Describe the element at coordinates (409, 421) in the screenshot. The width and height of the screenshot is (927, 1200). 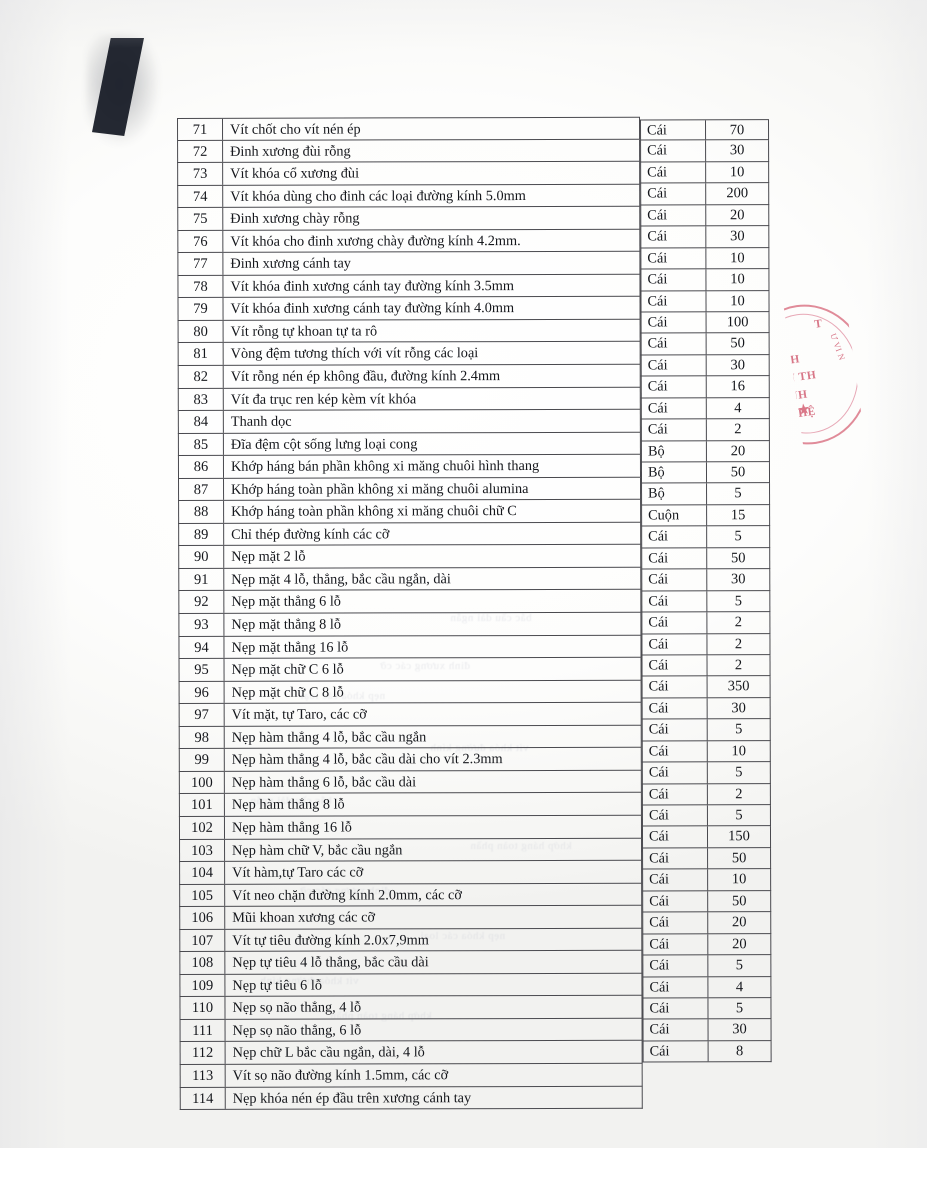
I see `table-row: 84 Thanh dọc` at that location.